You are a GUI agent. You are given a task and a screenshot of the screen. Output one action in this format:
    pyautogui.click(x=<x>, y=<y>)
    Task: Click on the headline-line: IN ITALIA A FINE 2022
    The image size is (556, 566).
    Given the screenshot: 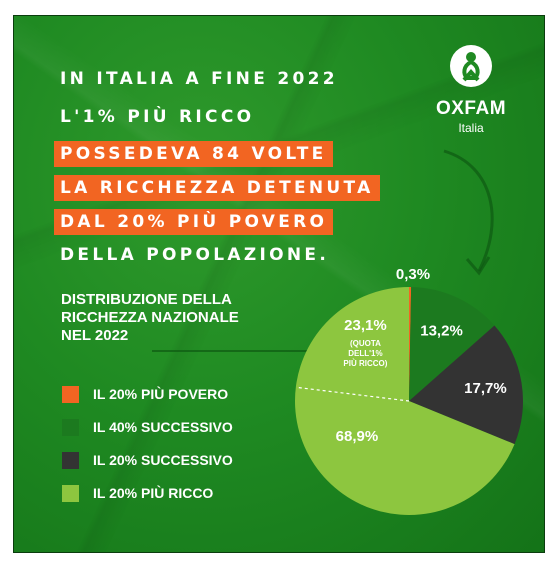 What is the action you would take?
    pyautogui.click(x=199, y=79)
    